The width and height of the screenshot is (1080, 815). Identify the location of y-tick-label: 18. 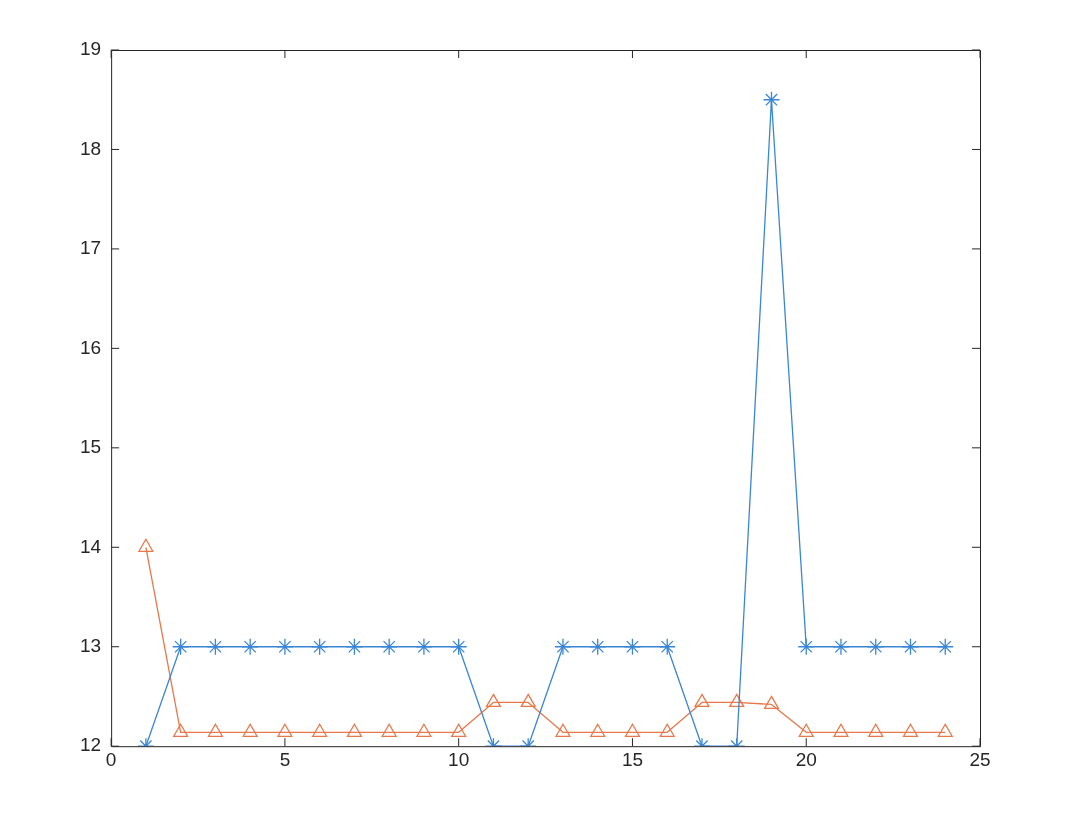
(90, 148).